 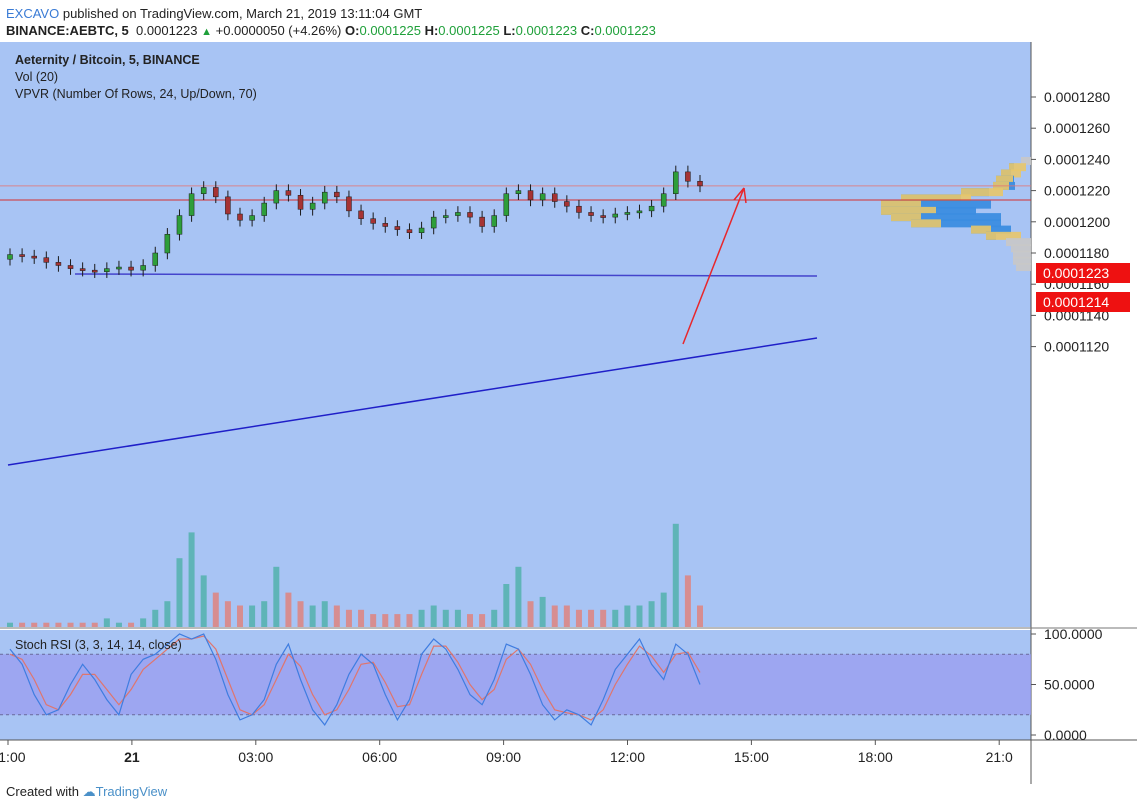 I want to click on author-link: EXCAVO, so click(x=33, y=13).